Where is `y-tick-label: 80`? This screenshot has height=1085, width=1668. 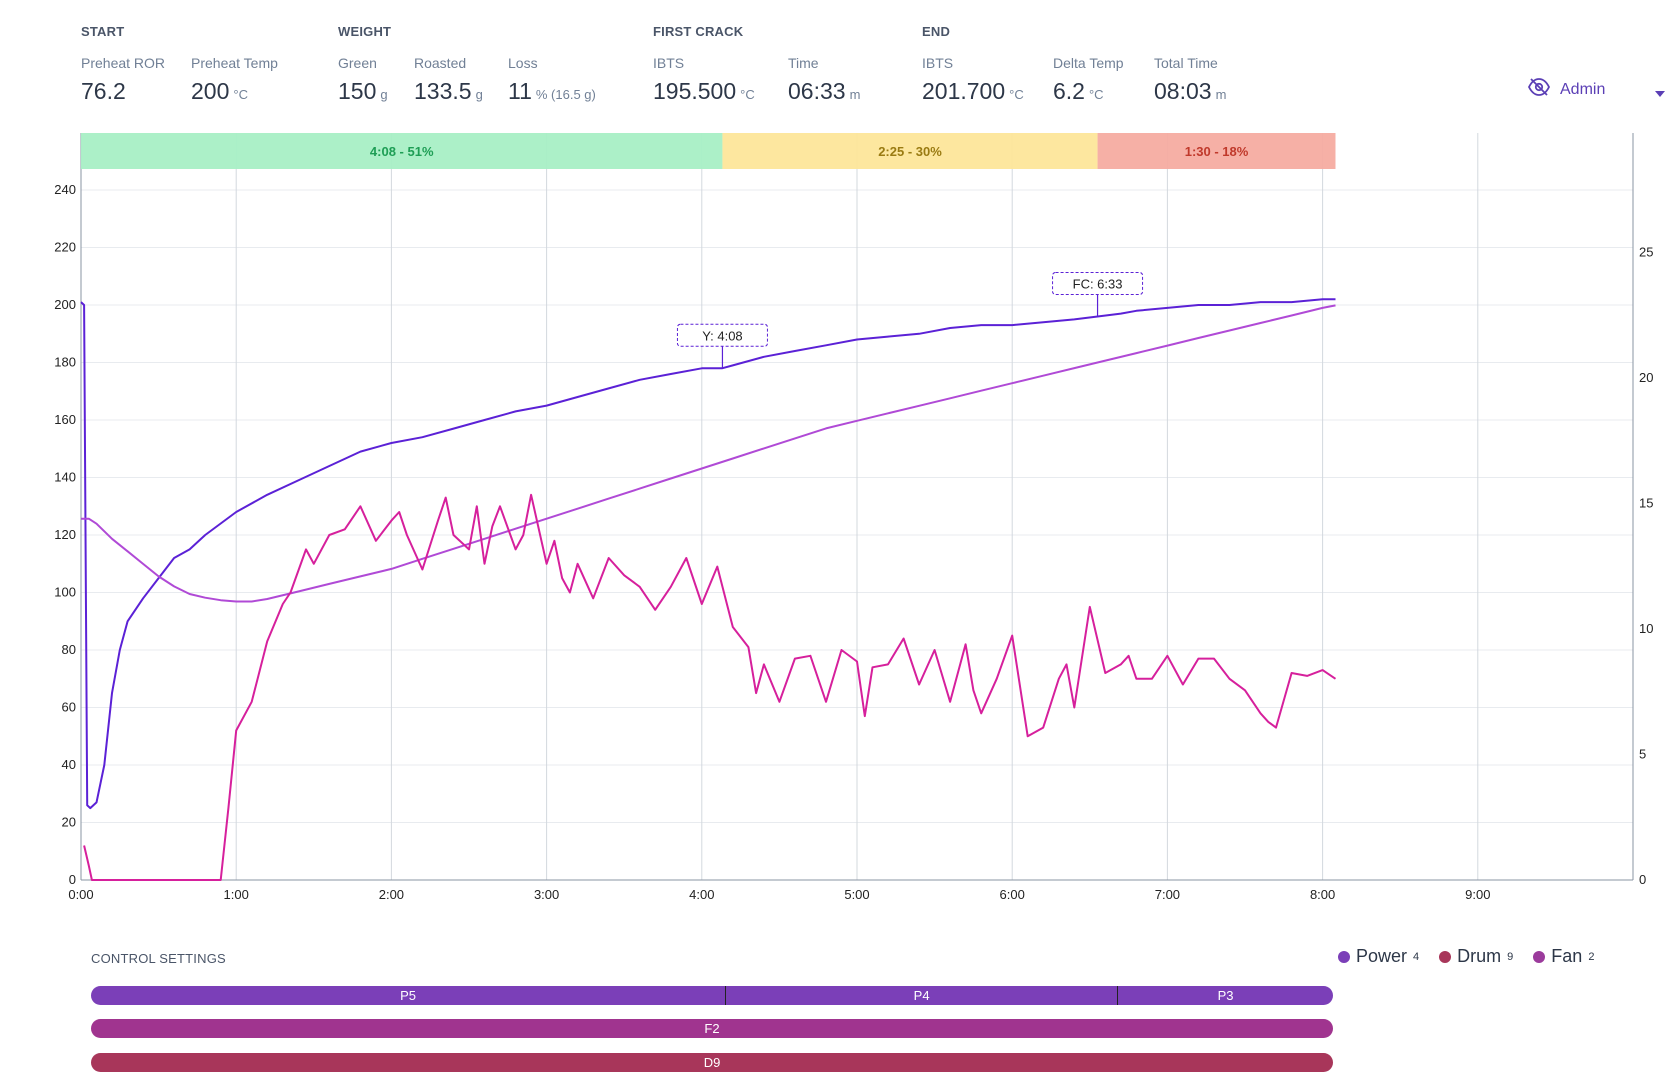 y-tick-label: 80 is located at coordinates (69, 649).